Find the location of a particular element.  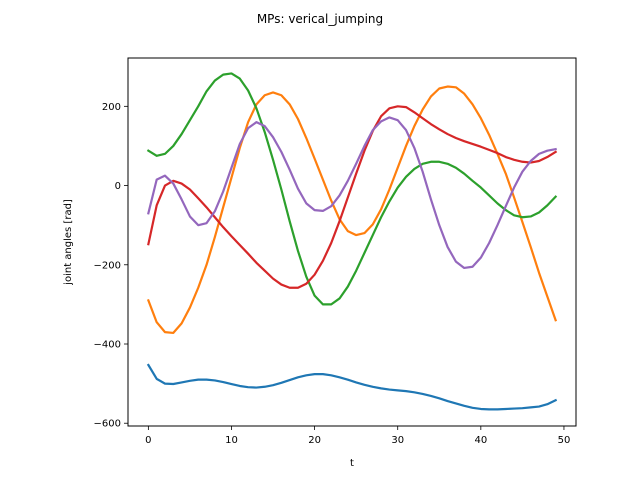

x-axis-label: t is located at coordinates (352, 463).